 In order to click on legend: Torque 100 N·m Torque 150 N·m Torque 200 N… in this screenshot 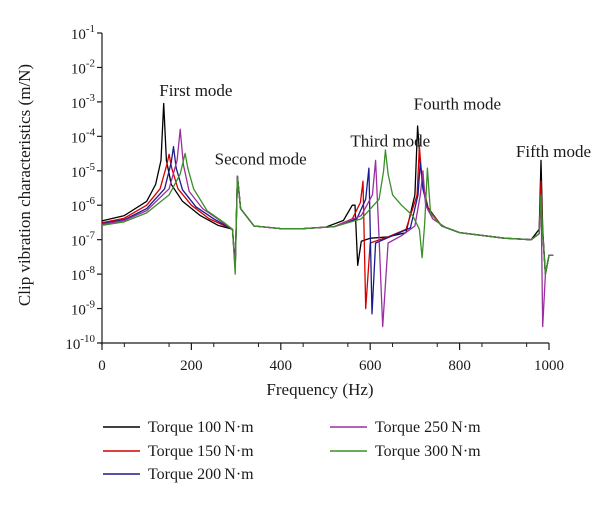, I will do `click(292, 451)`.